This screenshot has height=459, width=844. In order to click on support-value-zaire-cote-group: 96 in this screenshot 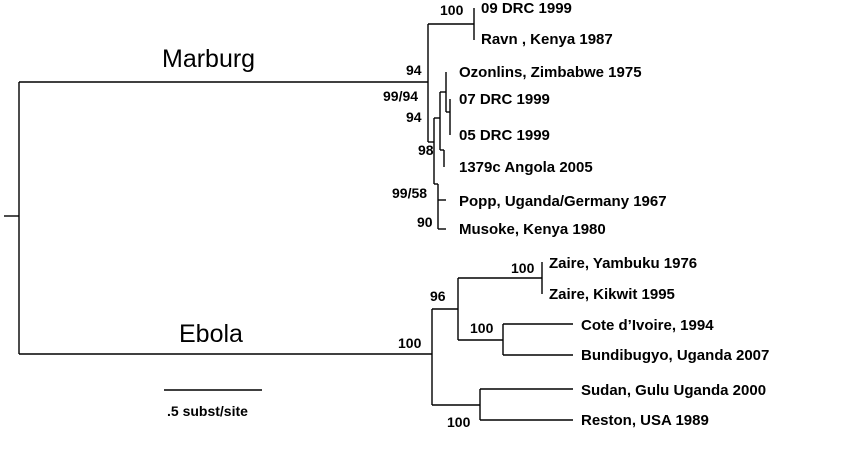, I will do `click(438, 296)`.